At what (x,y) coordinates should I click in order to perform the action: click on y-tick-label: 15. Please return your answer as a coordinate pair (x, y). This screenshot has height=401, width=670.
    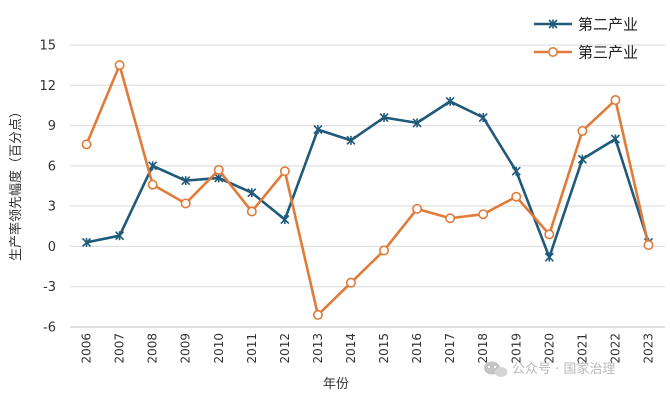
    Looking at the image, I should click on (47, 46).